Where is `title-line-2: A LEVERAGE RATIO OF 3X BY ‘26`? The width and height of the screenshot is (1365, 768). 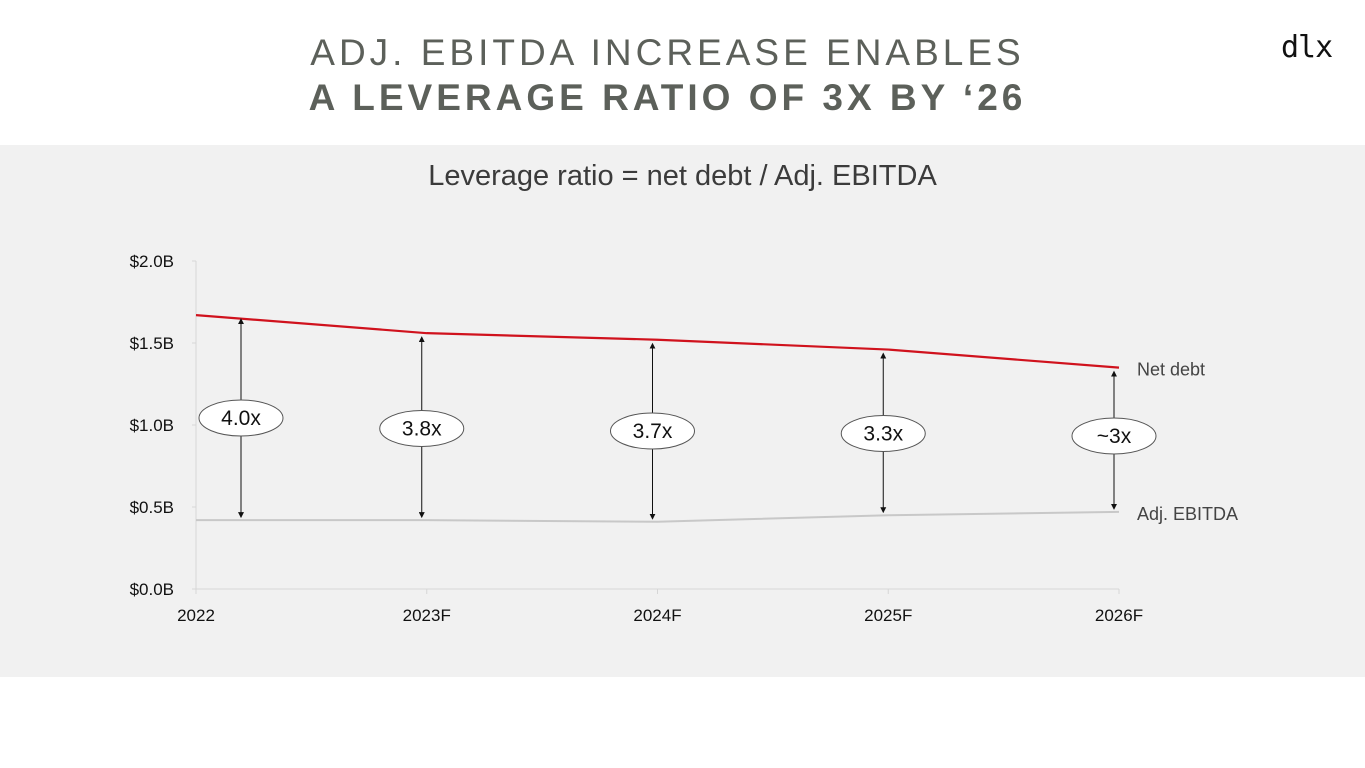
title-line-2: A LEVERAGE RATIO OF 3X BY ‘26 is located at coordinates (667, 97).